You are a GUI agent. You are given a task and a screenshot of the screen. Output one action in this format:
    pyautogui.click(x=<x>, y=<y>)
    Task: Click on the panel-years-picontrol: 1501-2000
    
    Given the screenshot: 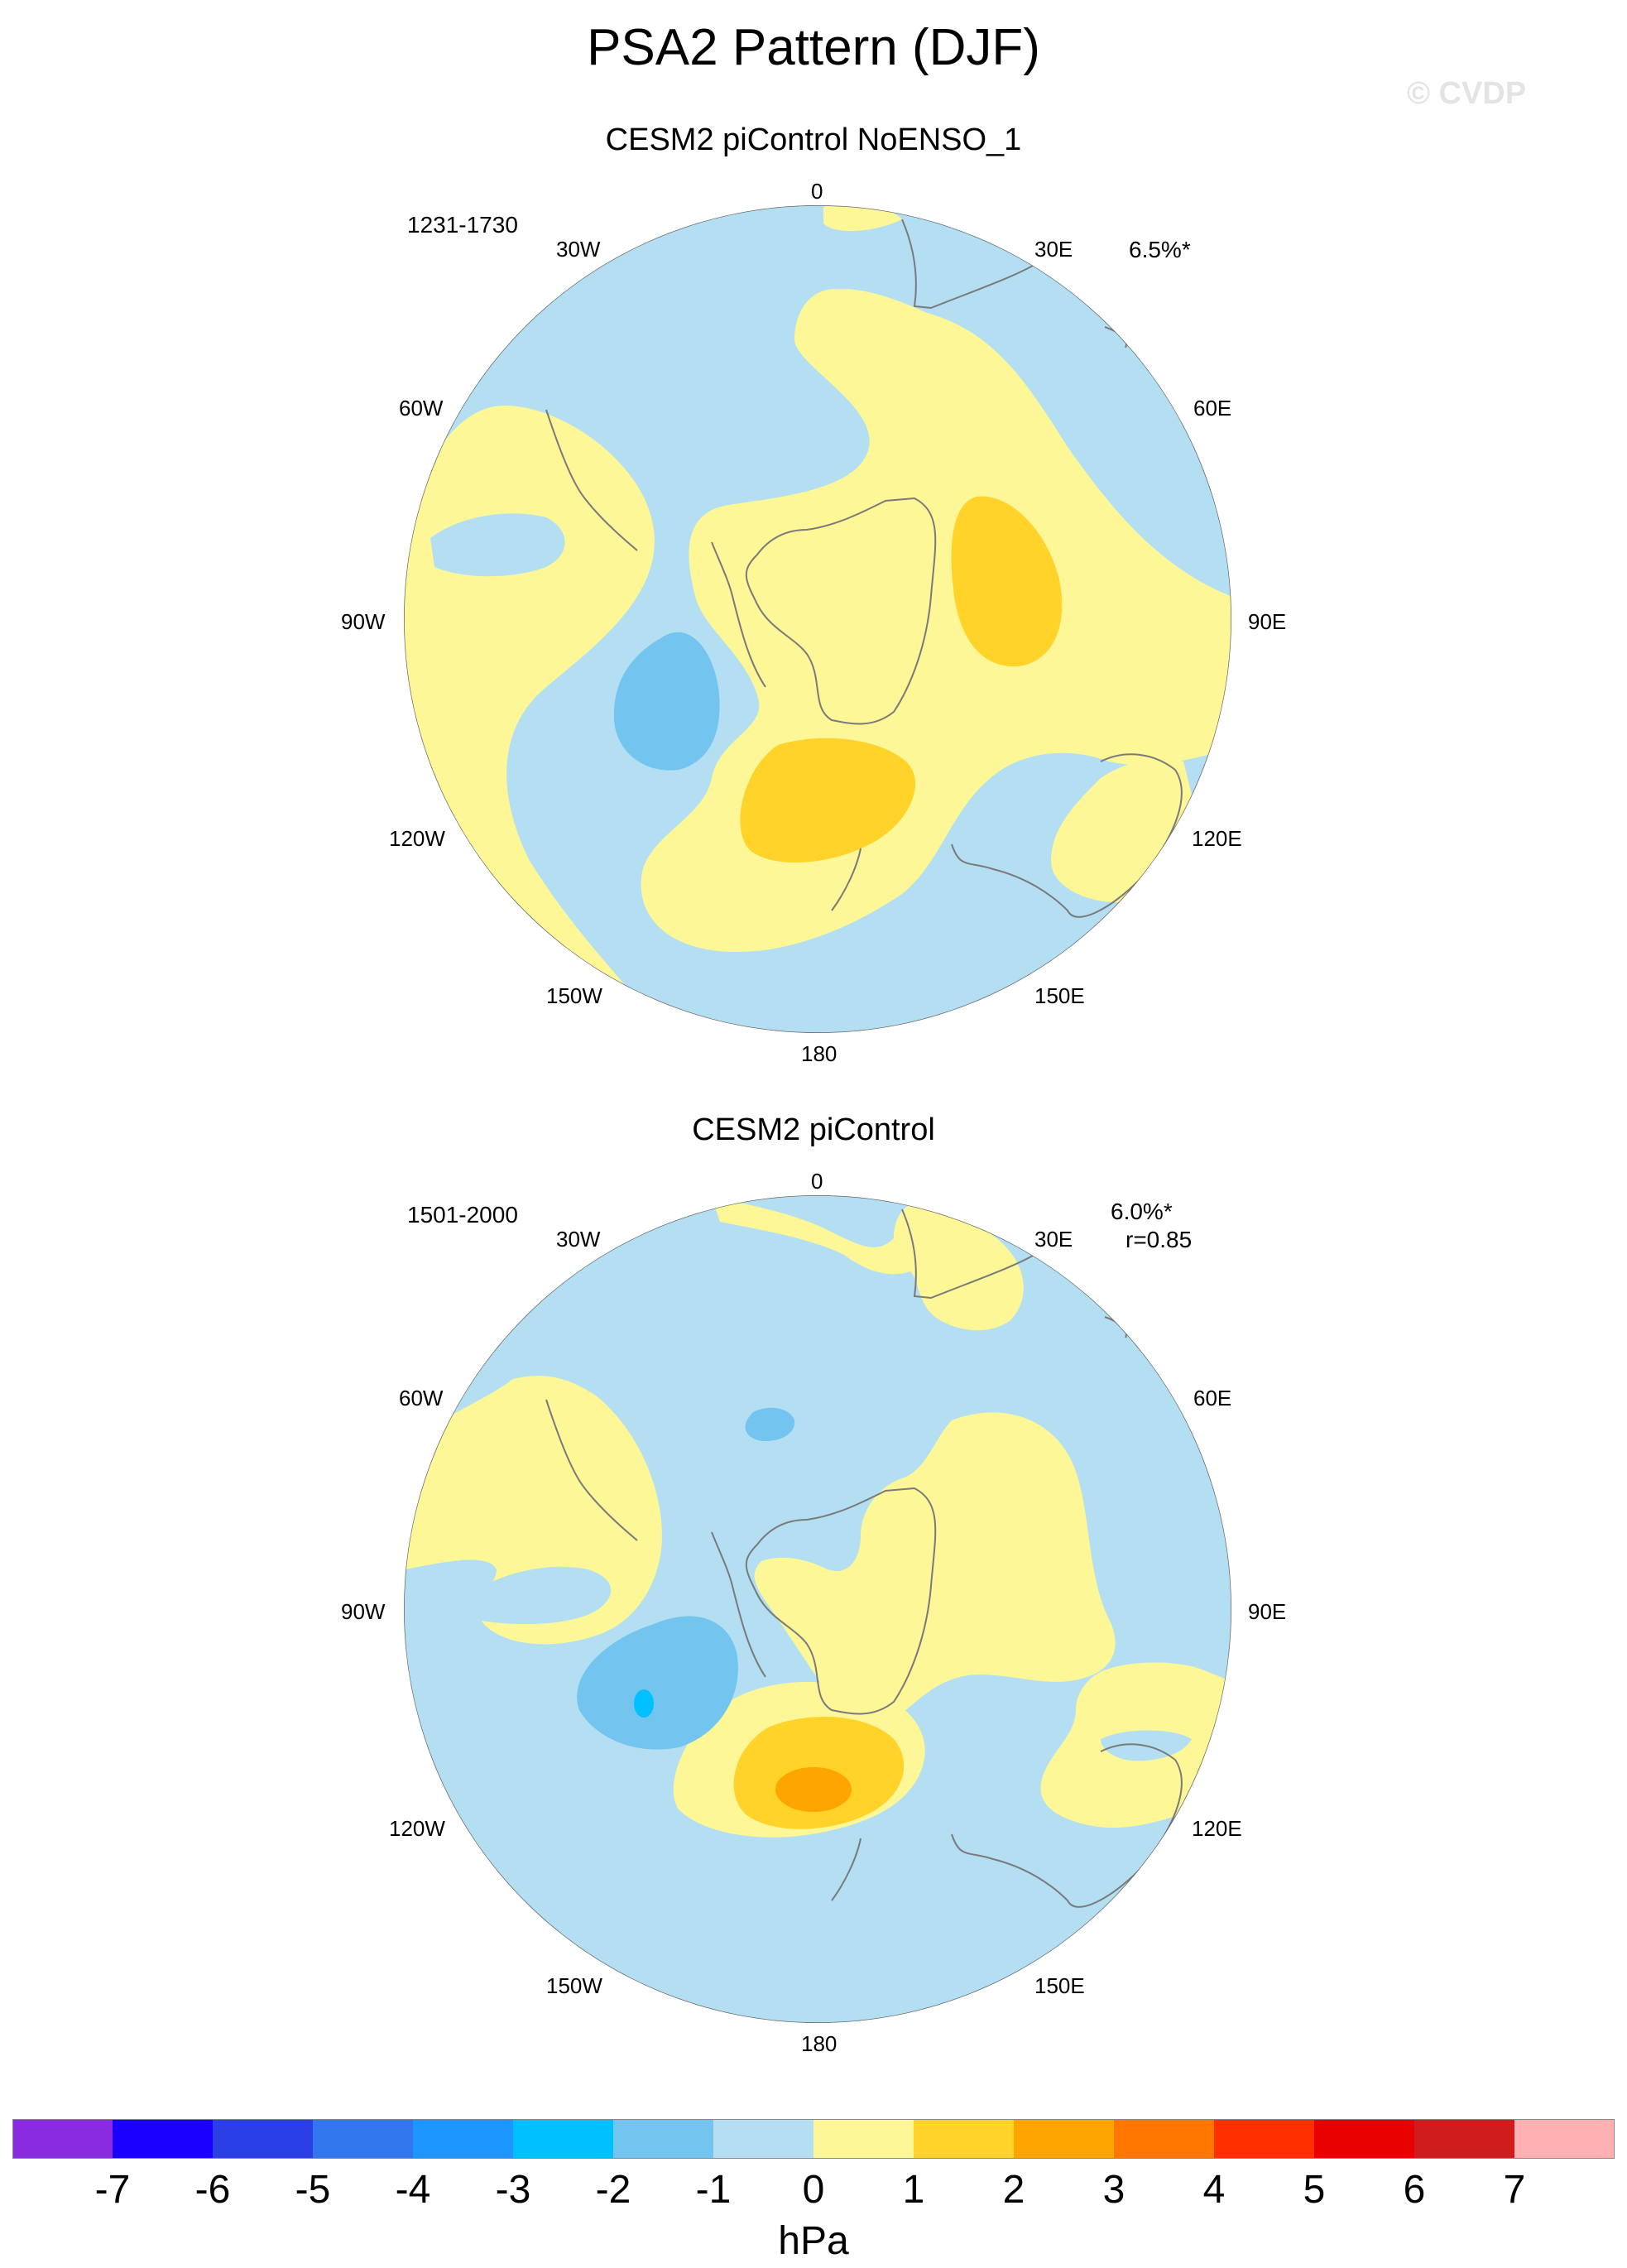 What is the action you would take?
    pyautogui.click(x=462, y=1215)
    